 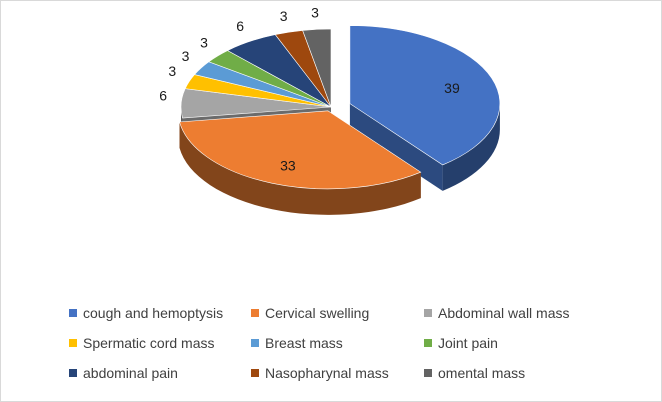 What do you see at coordinates (519, 343) in the screenshot?
I see `legend-item: Joint pain` at bounding box center [519, 343].